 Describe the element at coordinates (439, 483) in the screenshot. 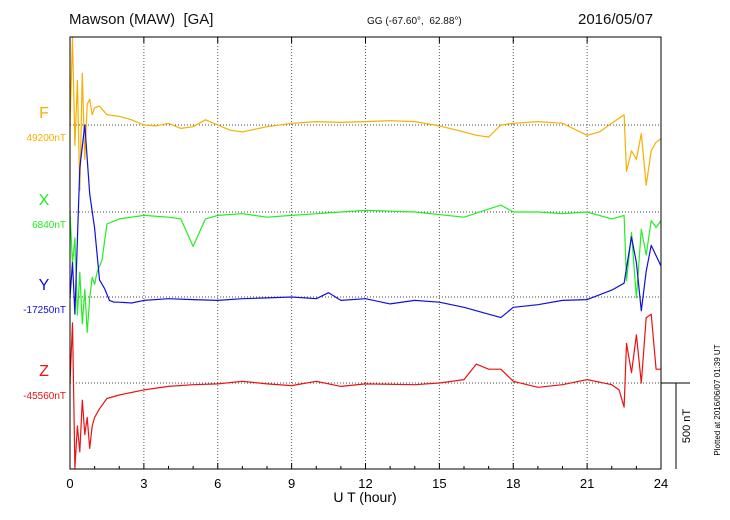

I see `x-tick-label: 15` at that location.